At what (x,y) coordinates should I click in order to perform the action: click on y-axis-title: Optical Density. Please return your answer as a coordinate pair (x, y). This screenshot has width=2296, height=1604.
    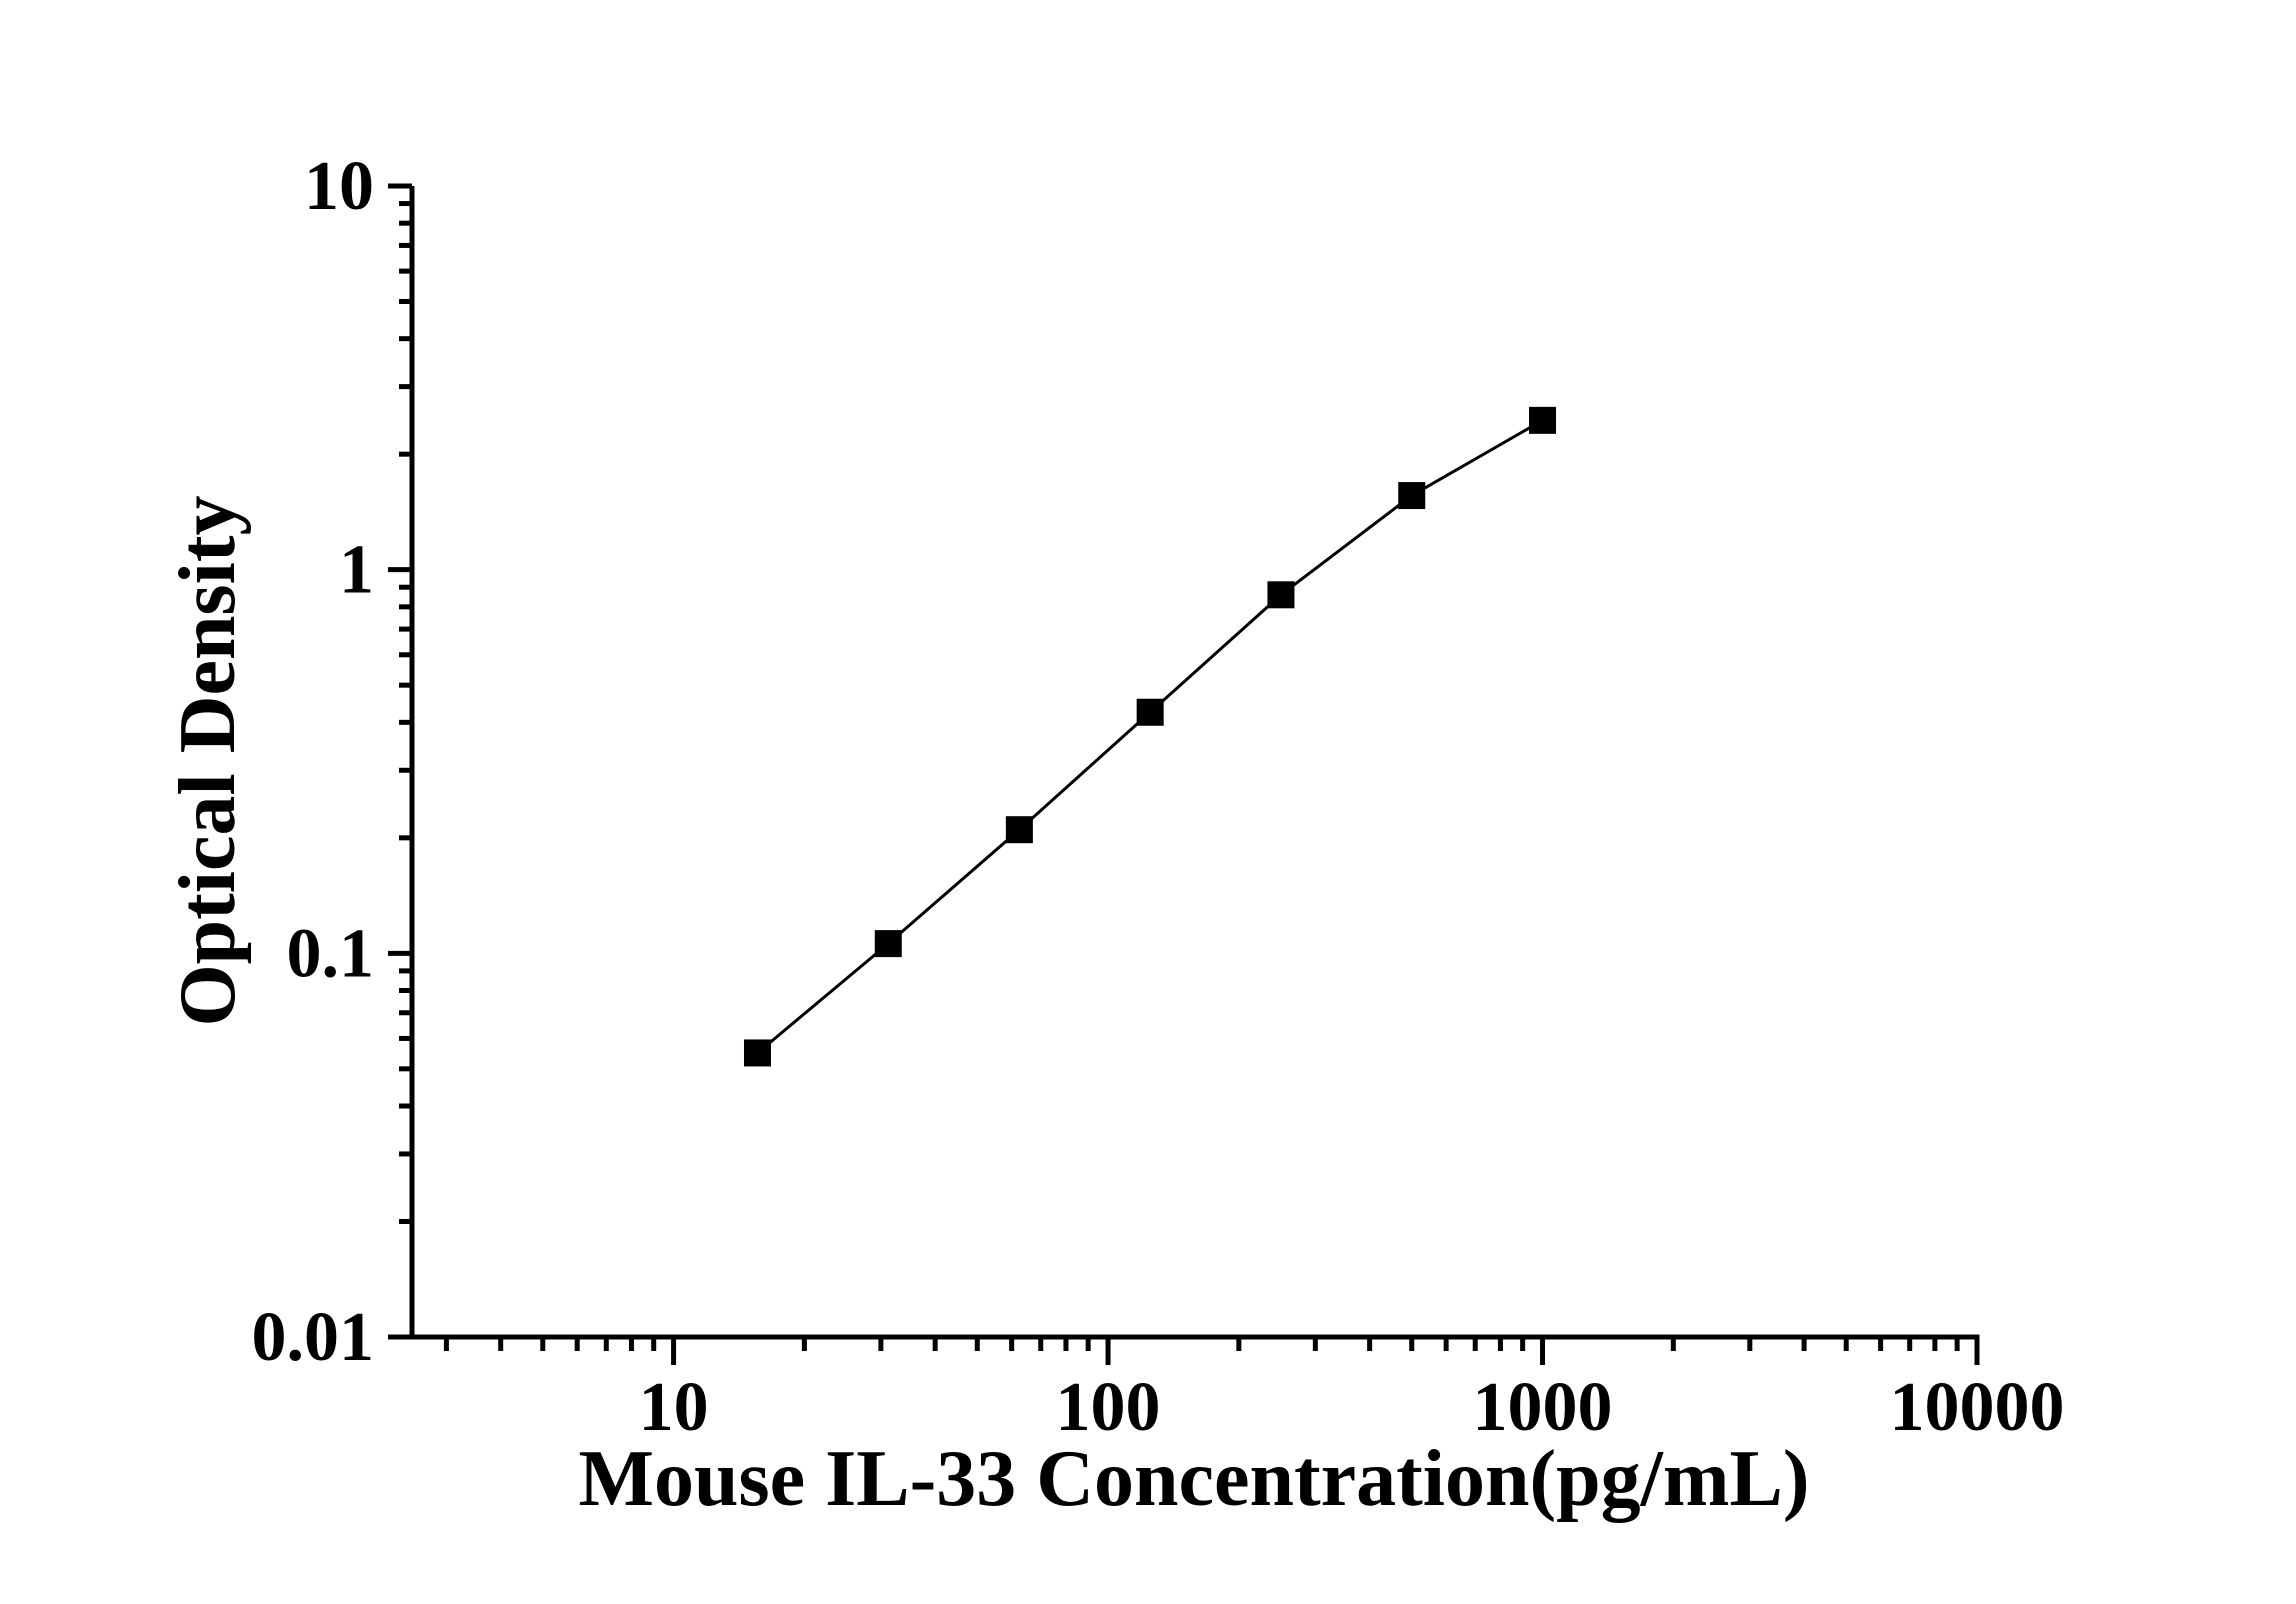
    Looking at the image, I should click on (208, 760).